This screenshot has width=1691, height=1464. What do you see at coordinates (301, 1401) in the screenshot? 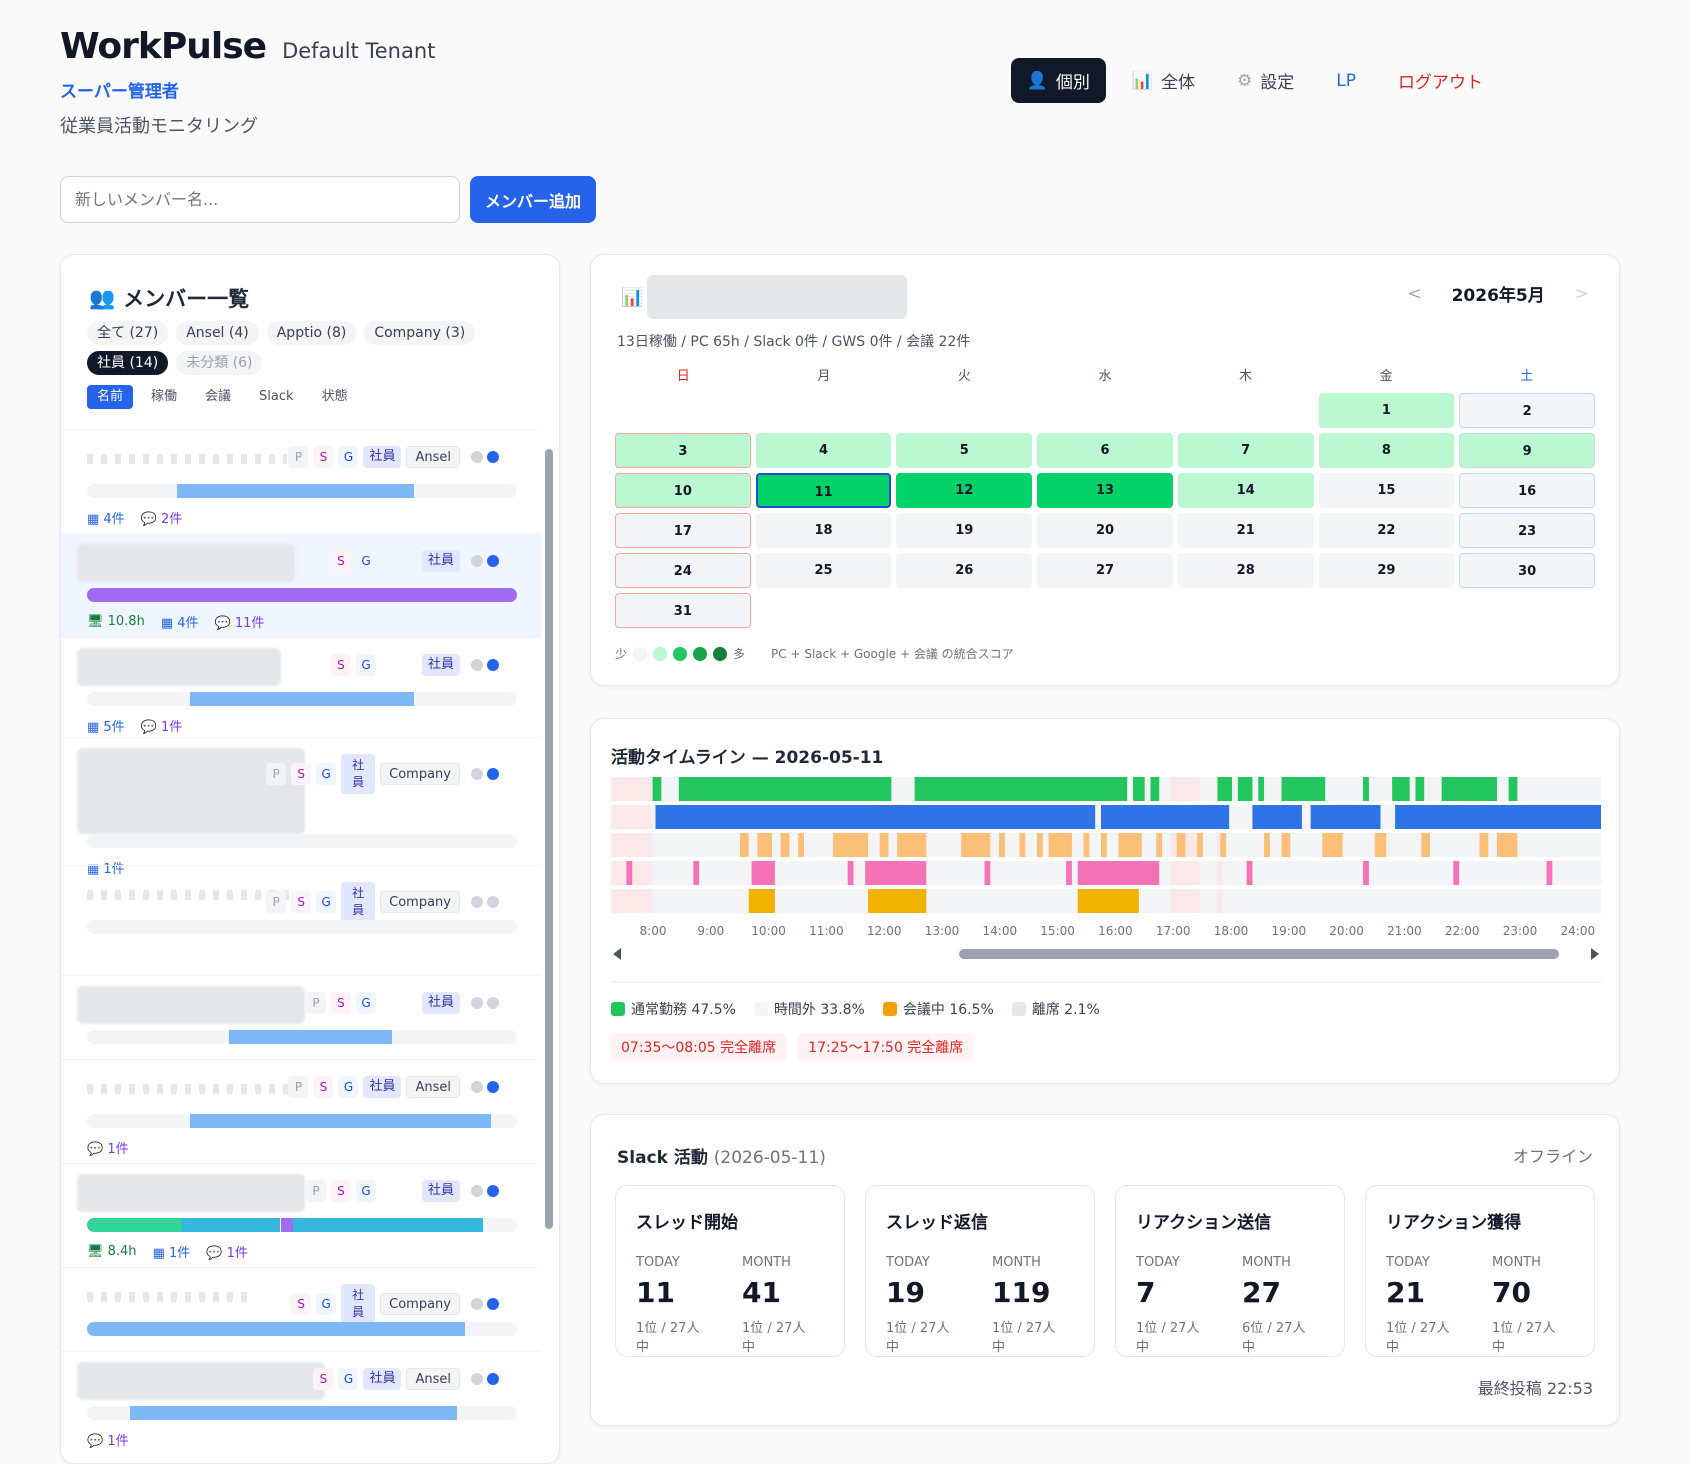
I see `member-row: S G 社員 Ansel 💬 1件` at bounding box center [301, 1401].